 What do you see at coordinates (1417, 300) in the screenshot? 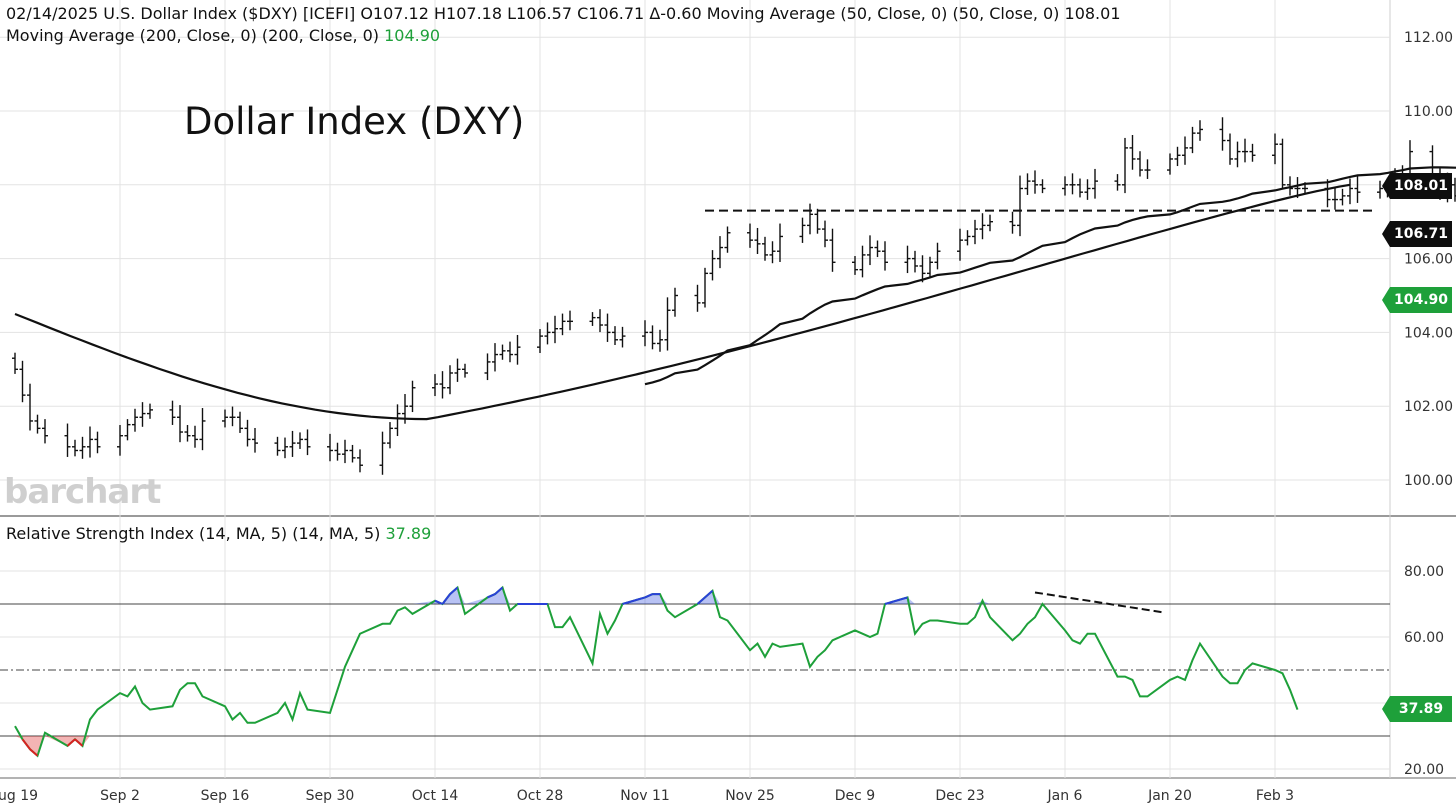
I see `ma200-price-tag: 104.90` at bounding box center [1417, 300].